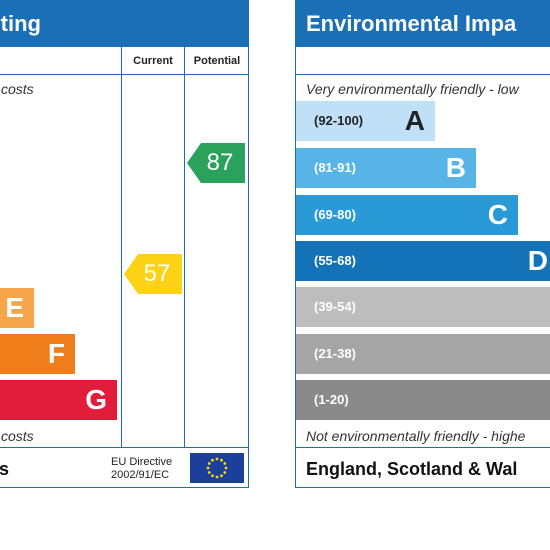  What do you see at coordinates (423, 307) in the screenshot?
I see `band-e: (39-54)` at bounding box center [423, 307].